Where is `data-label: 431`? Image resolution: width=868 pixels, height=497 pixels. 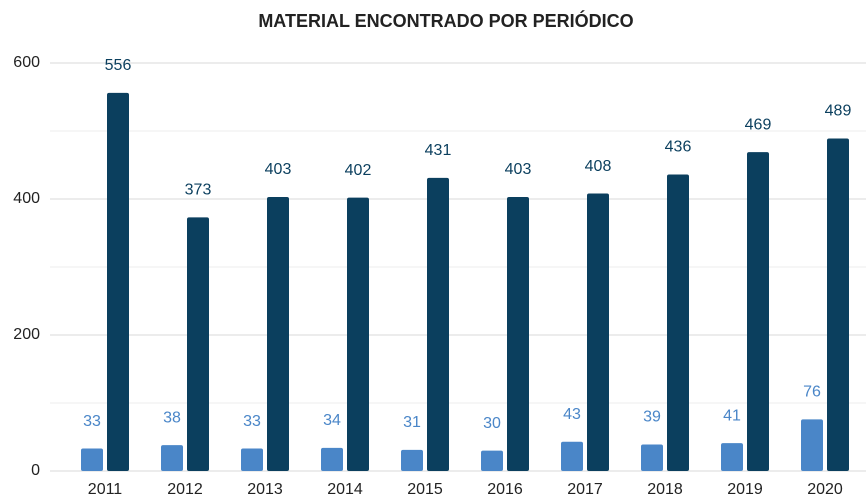 data-label: 431 is located at coordinates (438, 150).